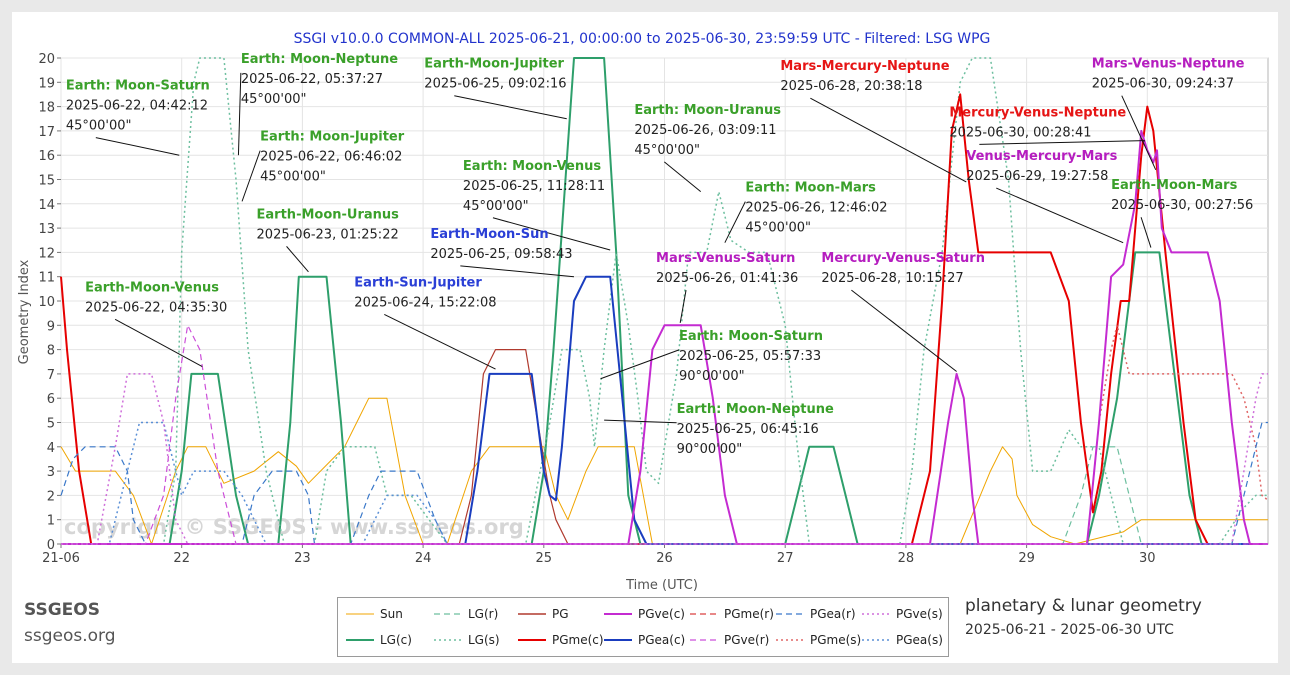  I want to click on annotation-title: Earth-Sun-Jupiter, so click(418, 282).